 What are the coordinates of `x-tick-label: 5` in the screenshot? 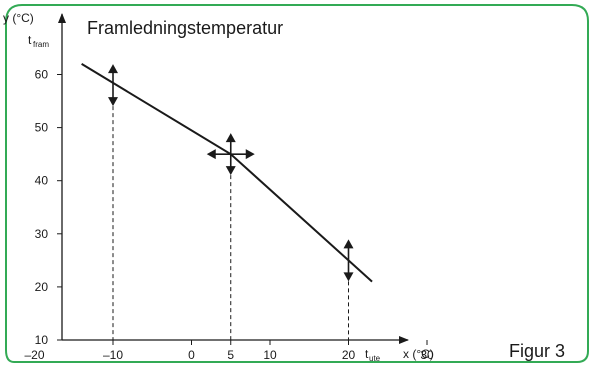 It's located at (230, 355).